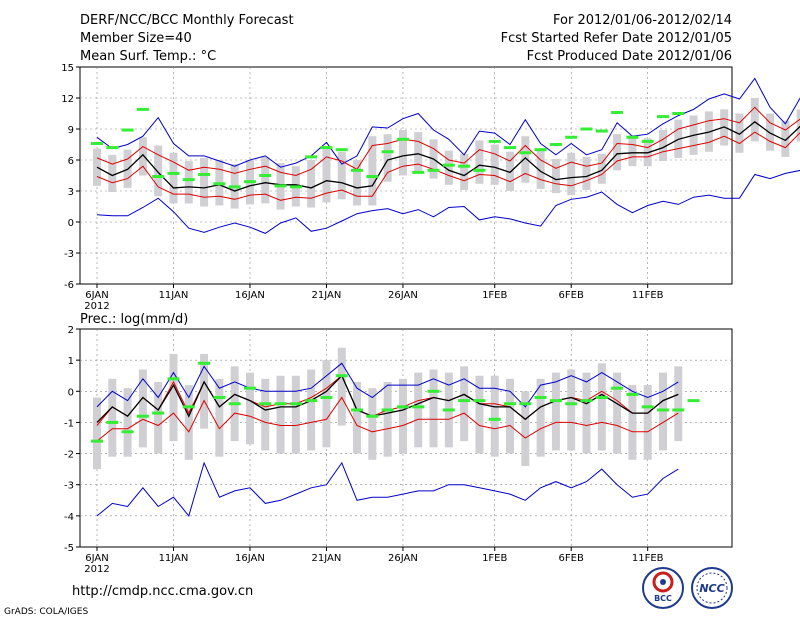 The image size is (800, 618). Describe the element at coordinates (250, 295) in the screenshot. I see `temp-xtick-label: 16JAN` at that location.